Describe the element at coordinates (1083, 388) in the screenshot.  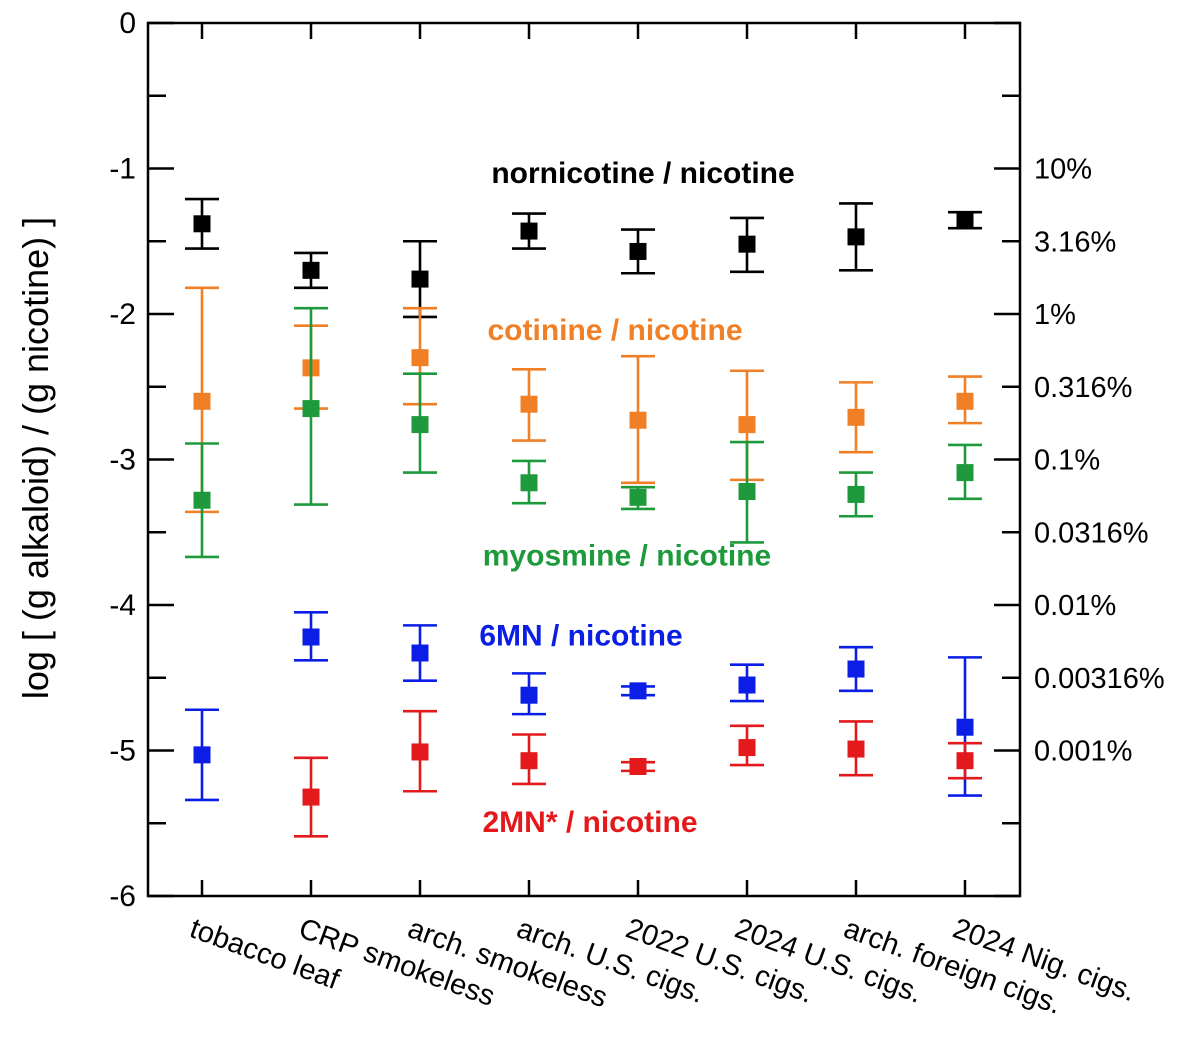
I see `right-axis-label: 0.316%` at that location.